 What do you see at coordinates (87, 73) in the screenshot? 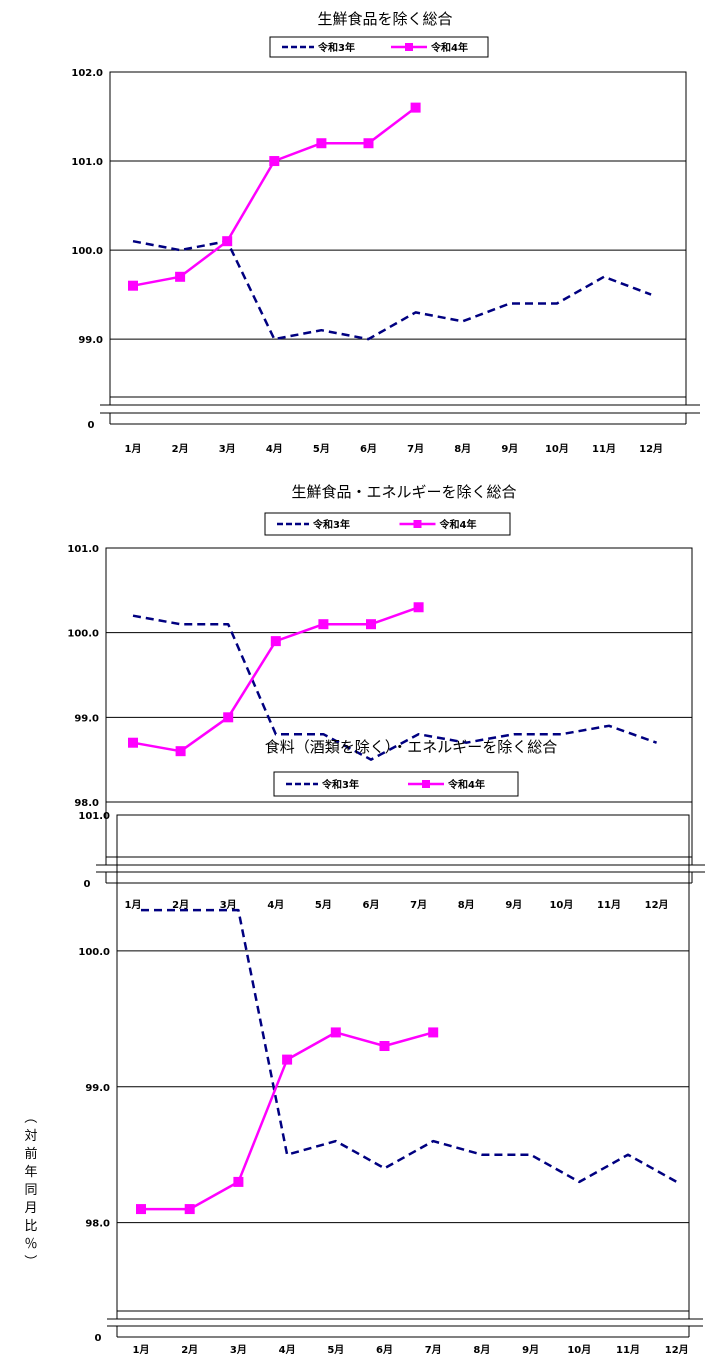
I see `y-tick-label: 102.0` at bounding box center [87, 73].